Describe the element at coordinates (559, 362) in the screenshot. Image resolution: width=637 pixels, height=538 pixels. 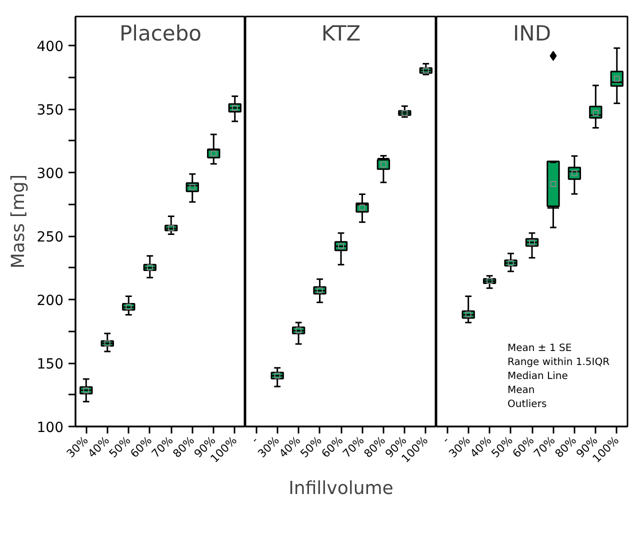
I see `annotation: Range within 1.5IQR` at that location.